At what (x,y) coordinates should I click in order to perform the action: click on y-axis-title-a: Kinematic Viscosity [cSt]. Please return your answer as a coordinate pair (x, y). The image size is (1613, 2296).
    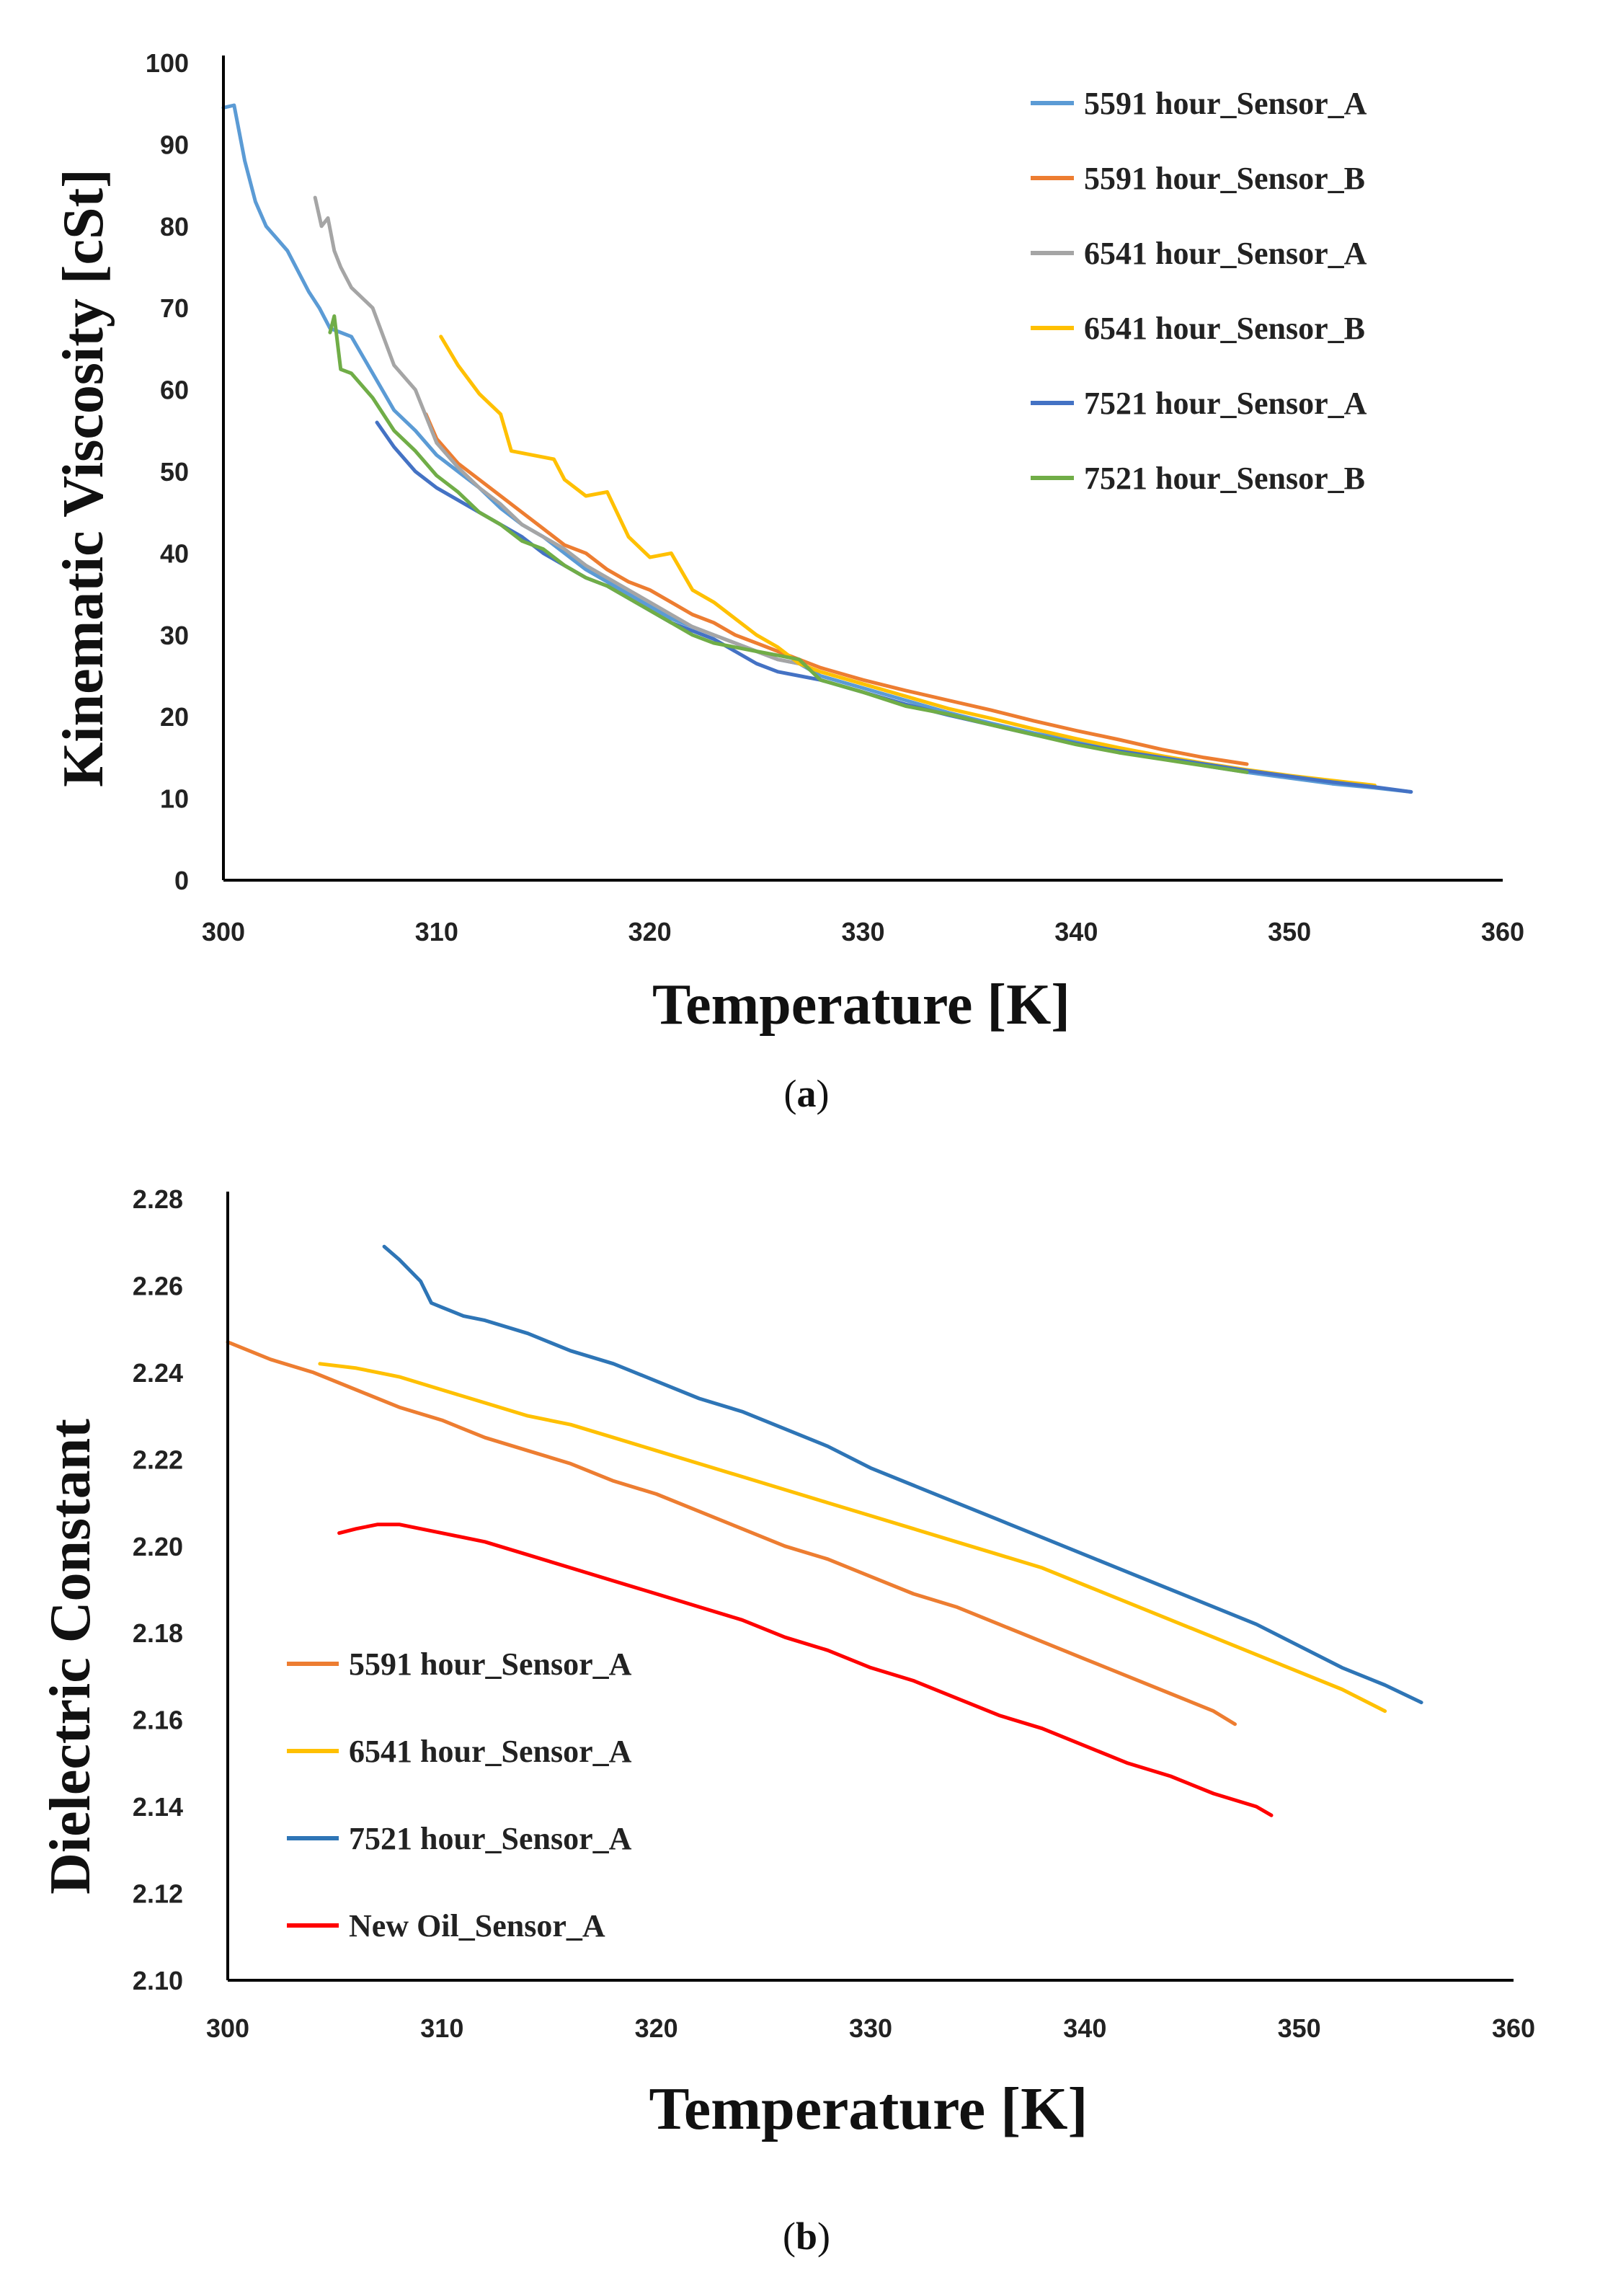
    Looking at the image, I should click on (83, 478).